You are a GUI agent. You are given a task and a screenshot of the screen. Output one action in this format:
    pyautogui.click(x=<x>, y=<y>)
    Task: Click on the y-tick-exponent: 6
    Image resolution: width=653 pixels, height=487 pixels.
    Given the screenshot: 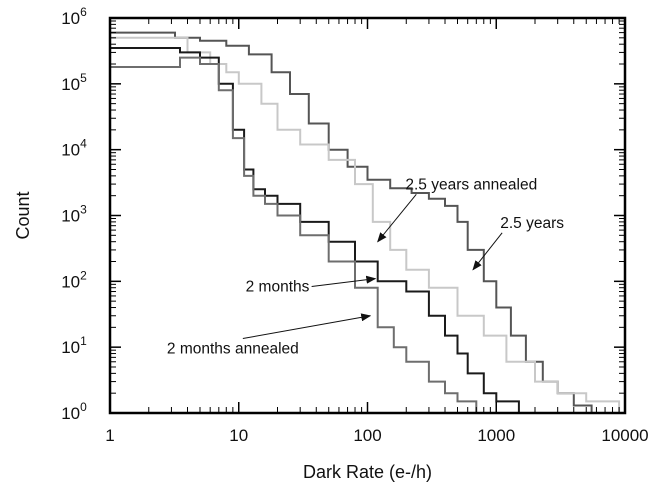 What is the action you would take?
    pyautogui.click(x=83, y=12)
    